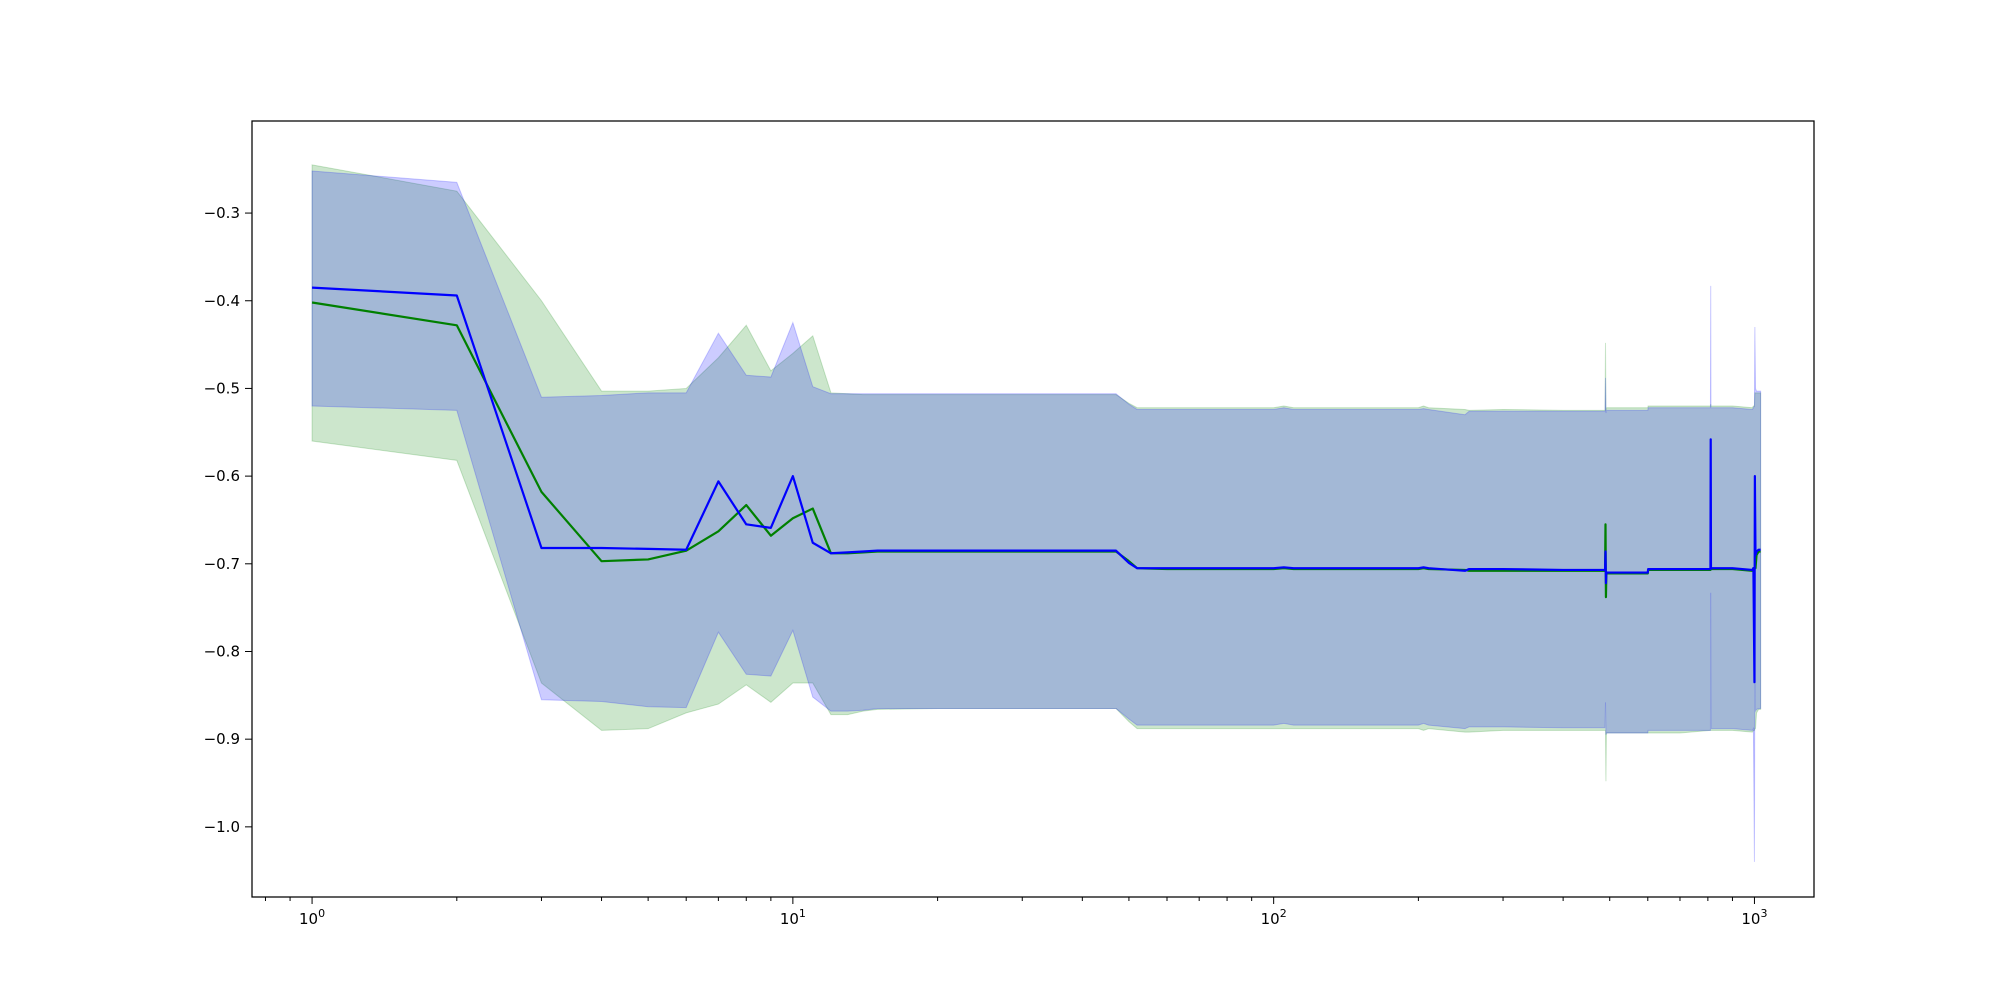 The height and width of the screenshot is (1000, 2000). Describe the element at coordinates (793, 917) in the screenshot. I see `x-tick-label: 10¹` at that location.